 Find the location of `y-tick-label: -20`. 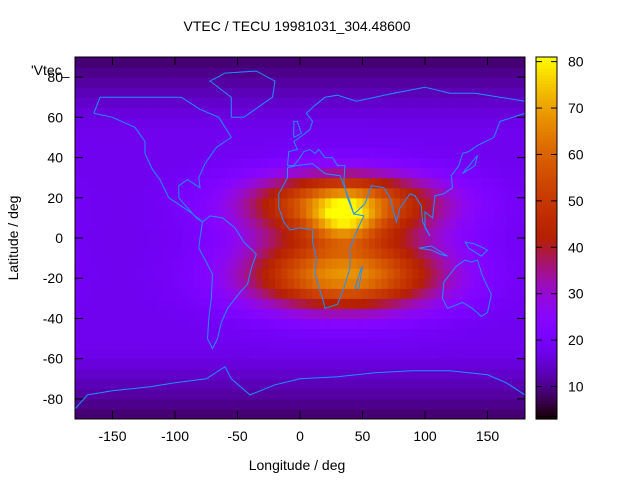

y-tick-label: -20 is located at coordinates (53, 278).